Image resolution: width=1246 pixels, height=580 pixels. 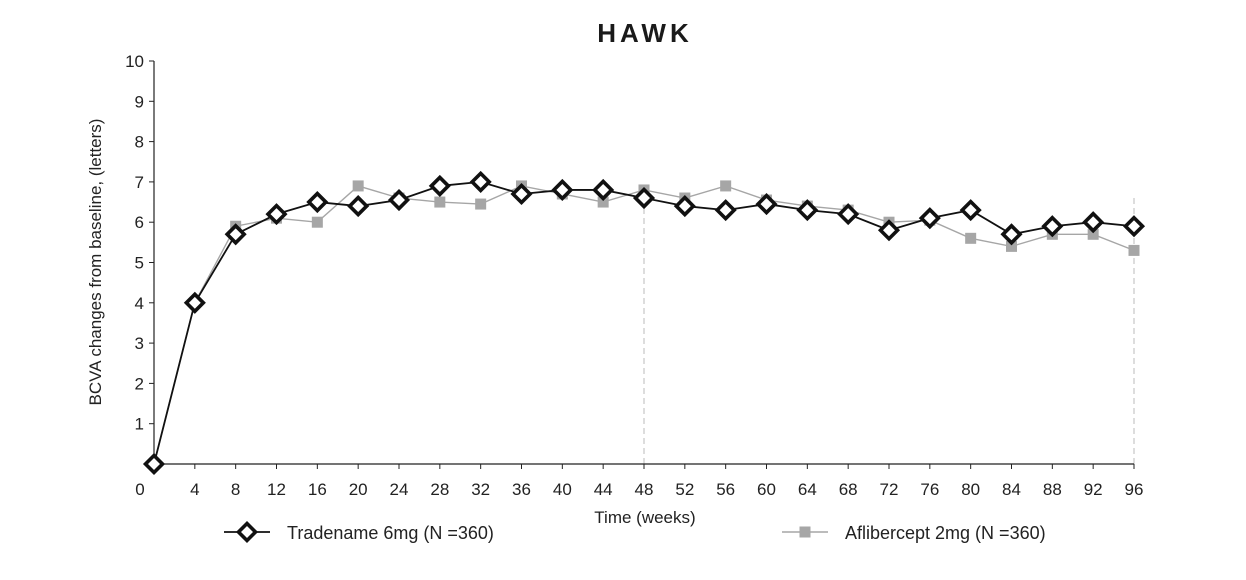 What do you see at coordinates (603, 489) in the screenshot?
I see `x-tick-label: 44` at bounding box center [603, 489].